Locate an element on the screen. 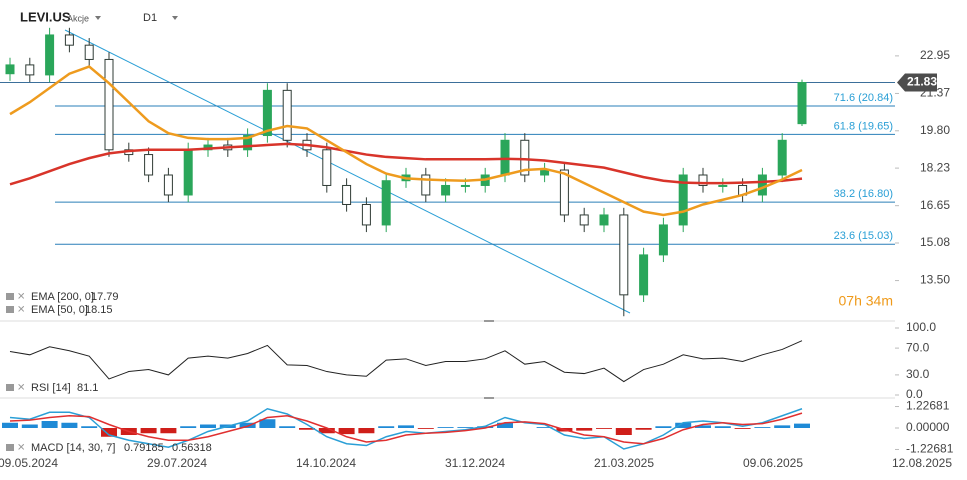 The height and width of the screenshot is (480, 967). y-tick-label: 0.0 is located at coordinates (914, 394).